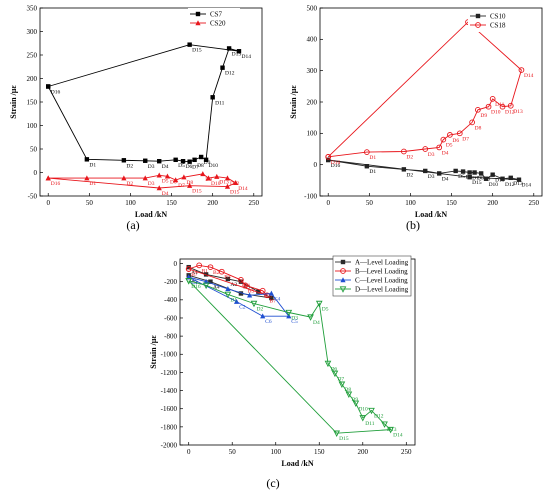  Describe the element at coordinates (32, 55) in the screenshot. I see `y-tick-label-a: 250` at that location.